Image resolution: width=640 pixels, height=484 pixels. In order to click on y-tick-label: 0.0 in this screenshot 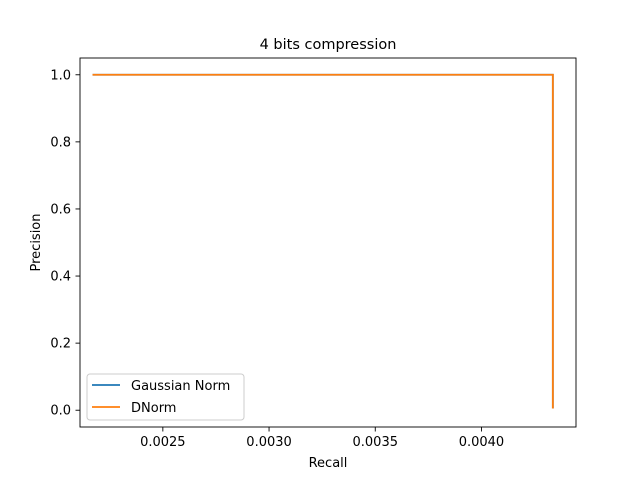, I will do `click(60, 411)`.